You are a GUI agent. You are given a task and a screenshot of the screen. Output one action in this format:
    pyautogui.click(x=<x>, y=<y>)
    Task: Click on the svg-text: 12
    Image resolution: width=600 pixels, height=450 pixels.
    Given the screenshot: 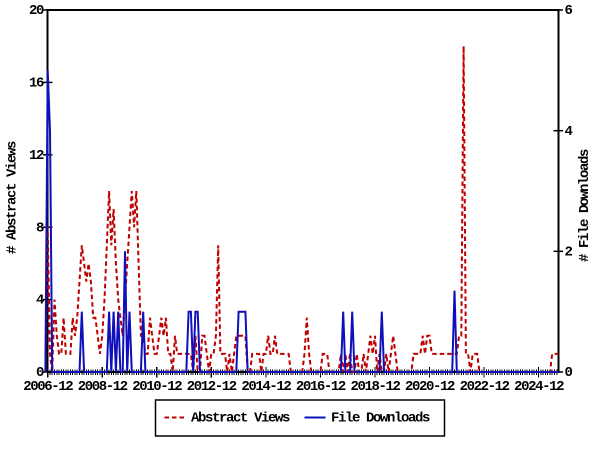 What is the action you would take?
    pyautogui.click(x=36, y=156)
    